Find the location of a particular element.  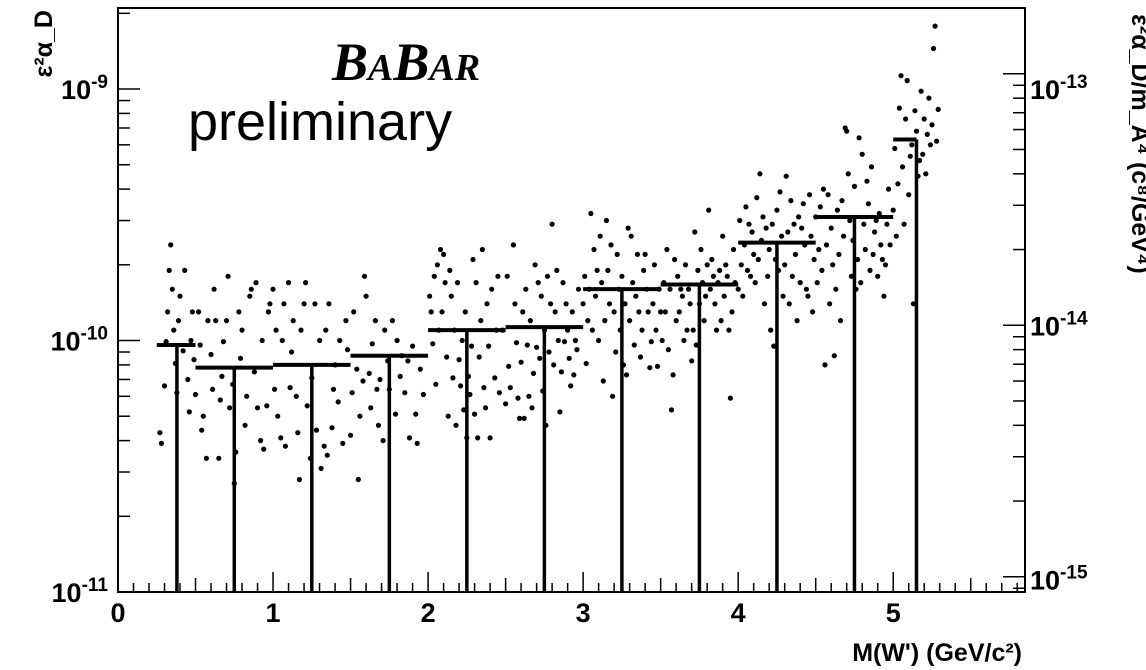

y-tick-label: 10-9 is located at coordinates (84, 88).